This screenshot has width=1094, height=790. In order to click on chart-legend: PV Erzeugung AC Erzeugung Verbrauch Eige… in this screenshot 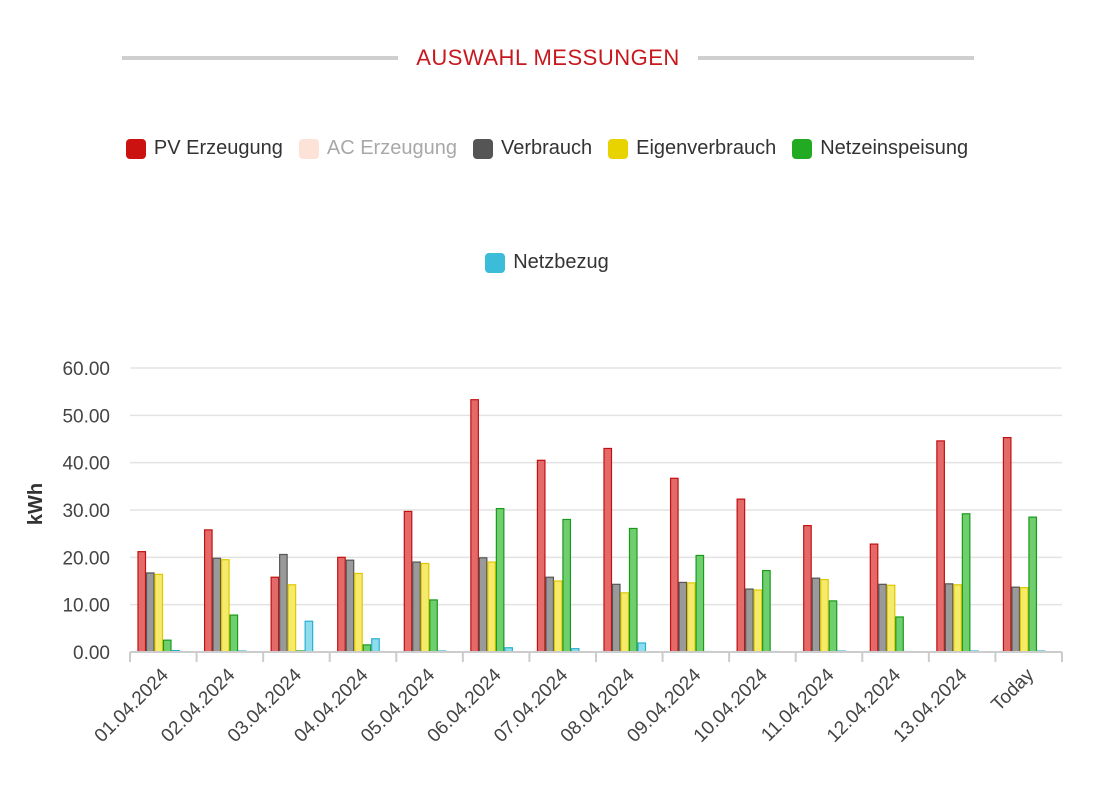, I will do `click(547, 148)`.